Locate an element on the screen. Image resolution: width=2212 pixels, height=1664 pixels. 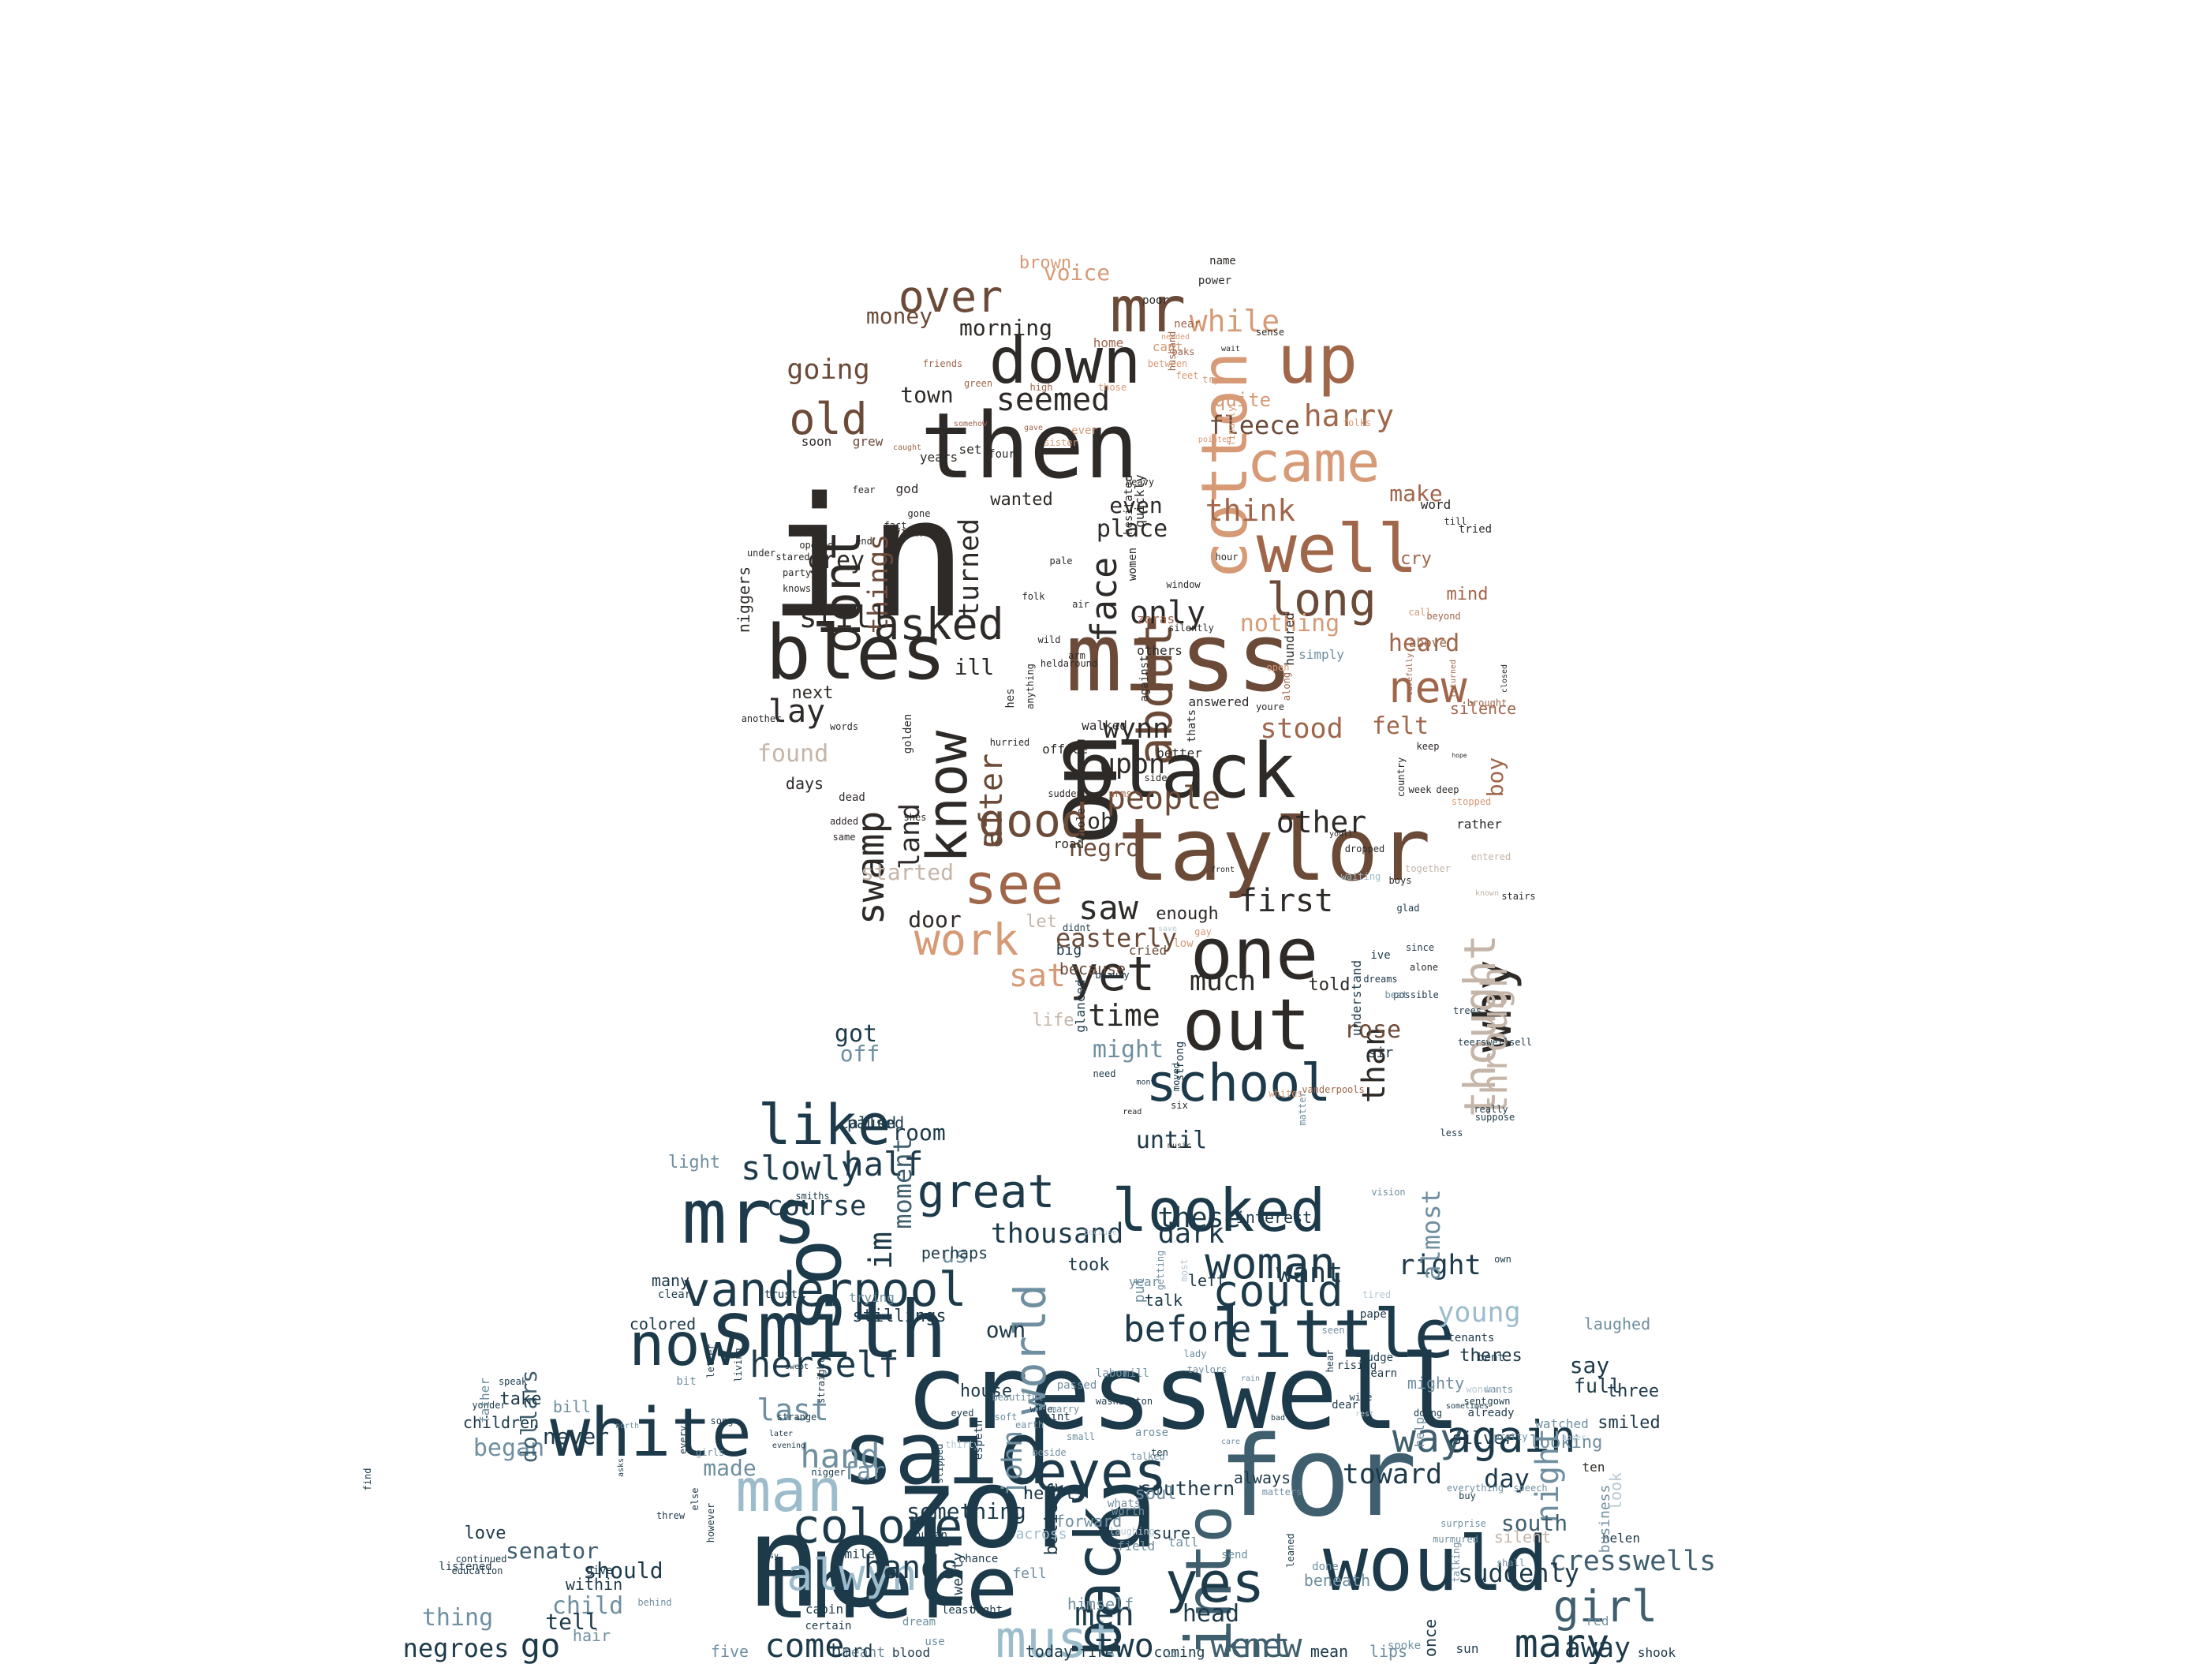
word-boy: boy is located at coordinates (1495, 777).